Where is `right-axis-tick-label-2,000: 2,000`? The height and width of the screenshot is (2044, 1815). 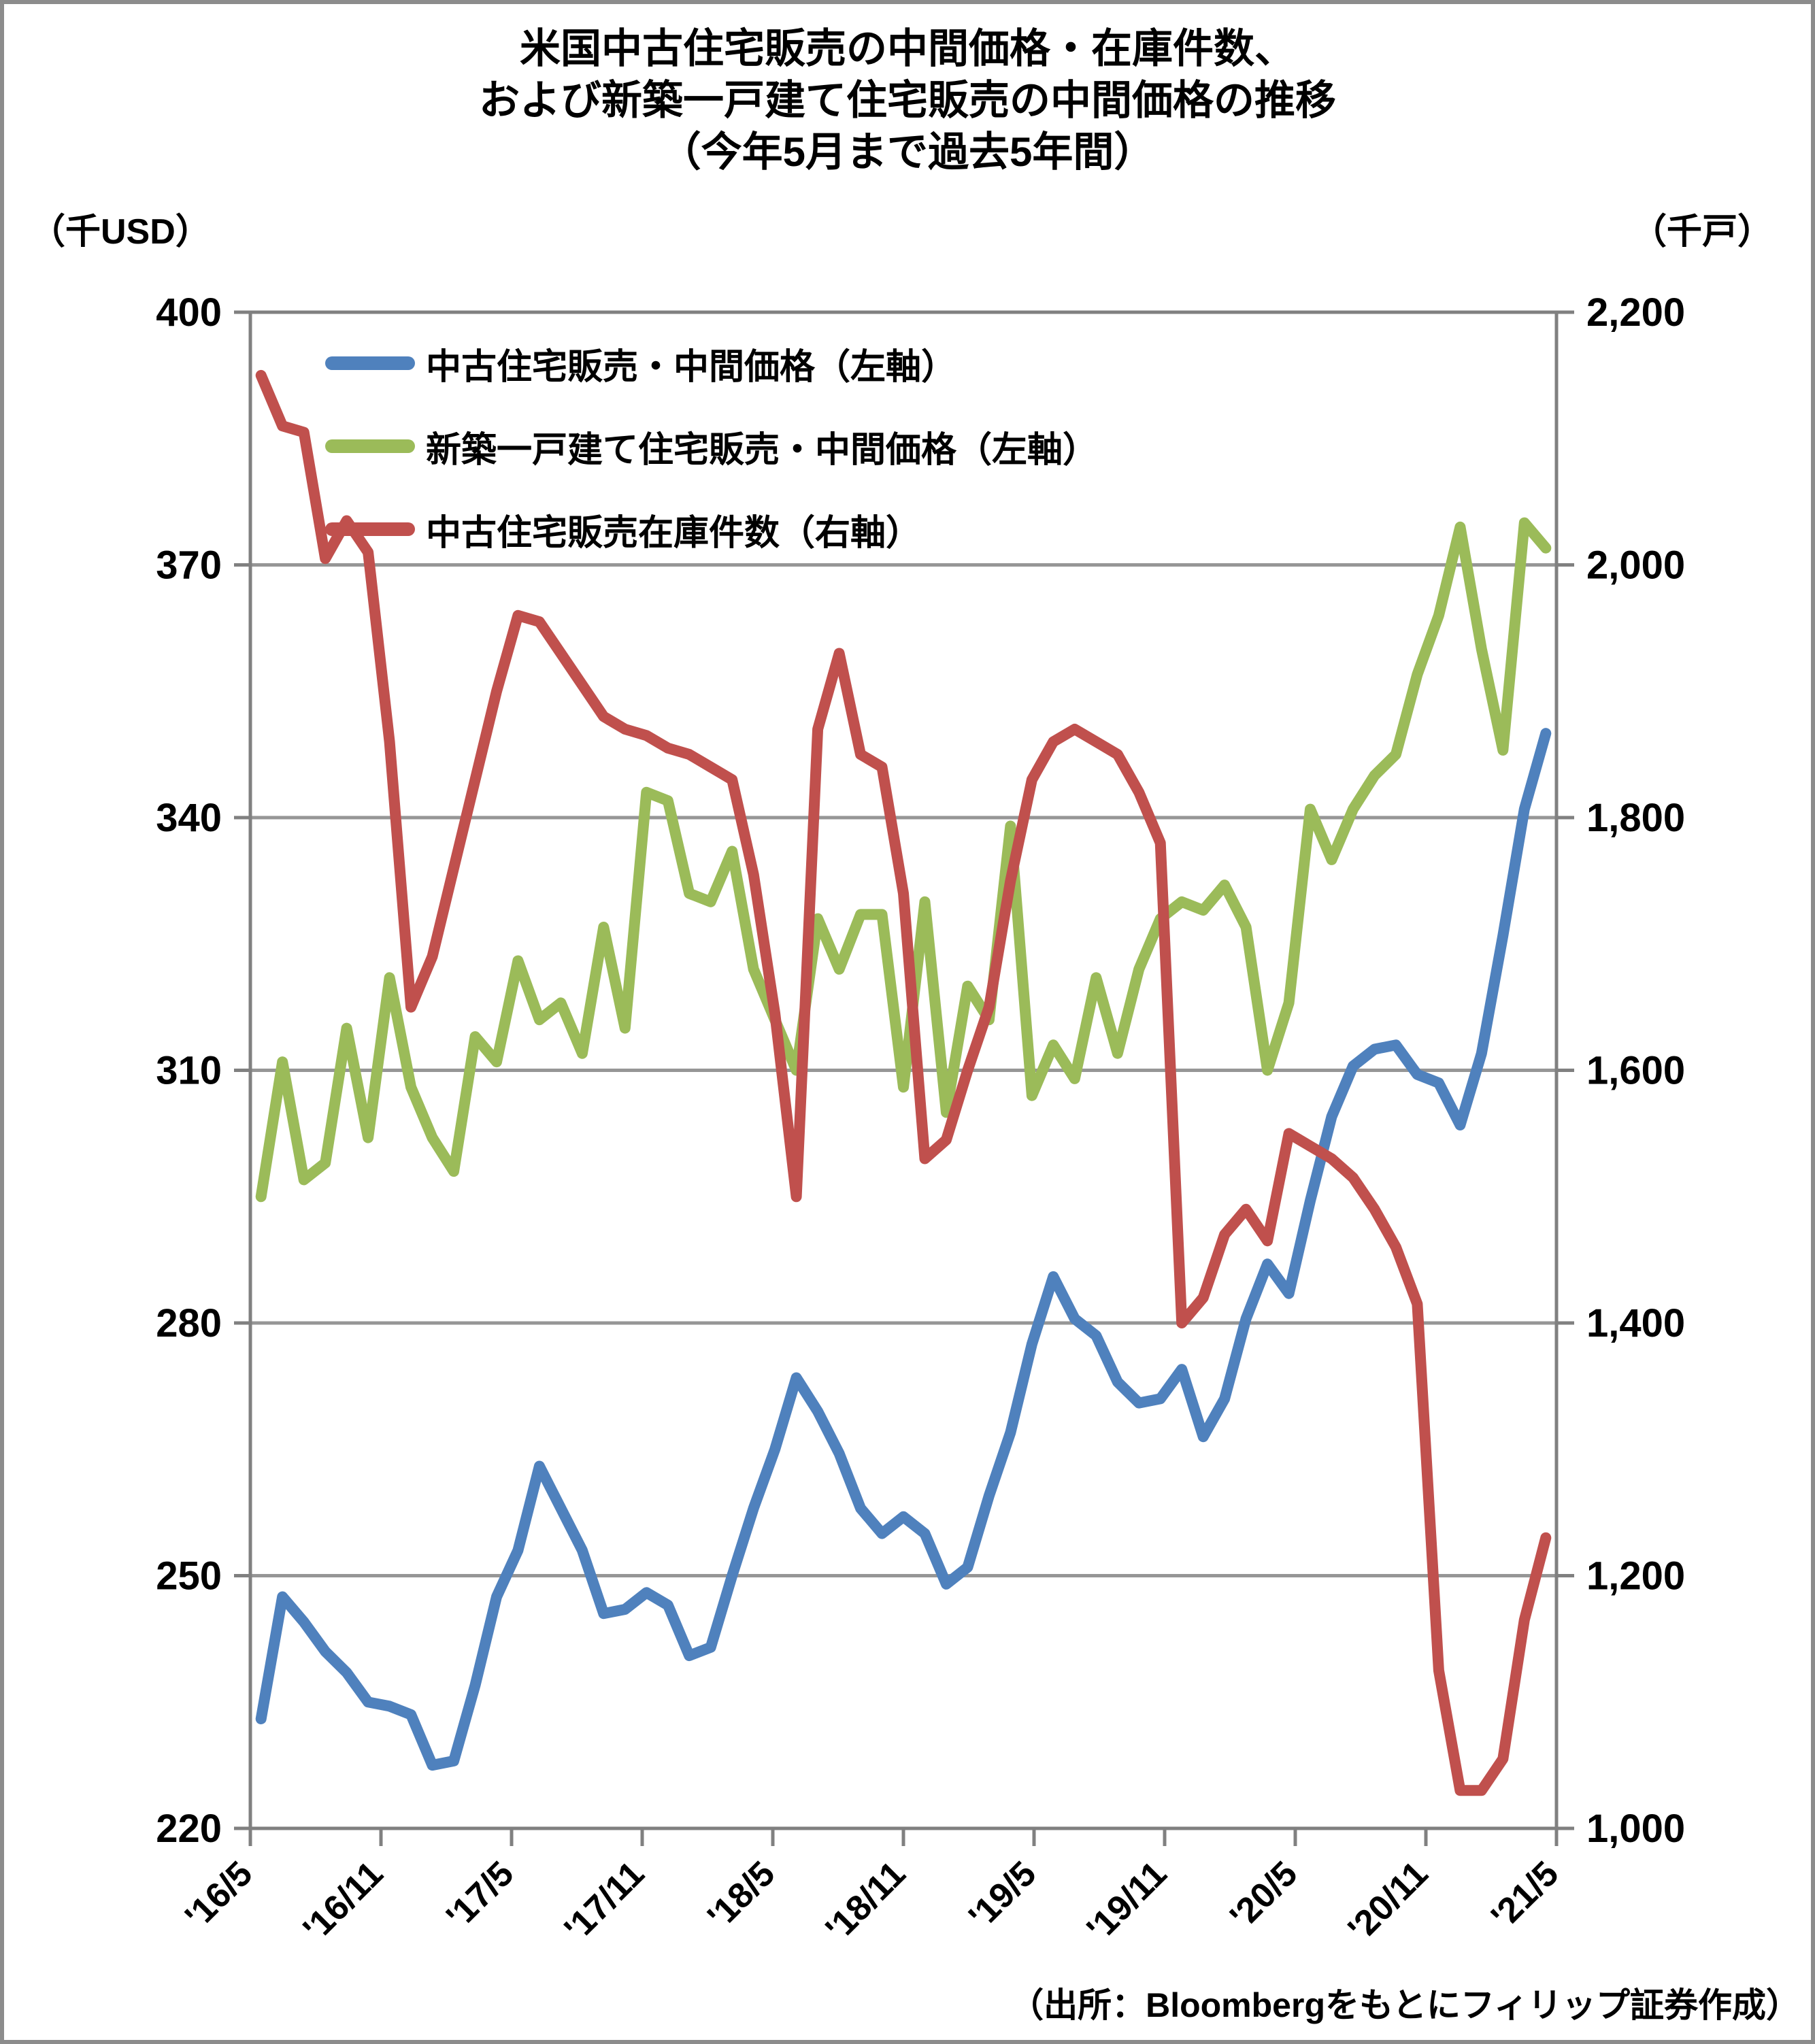
right-axis-tick-label-2,000: 2,000 is located at coordinates (1635, 565).